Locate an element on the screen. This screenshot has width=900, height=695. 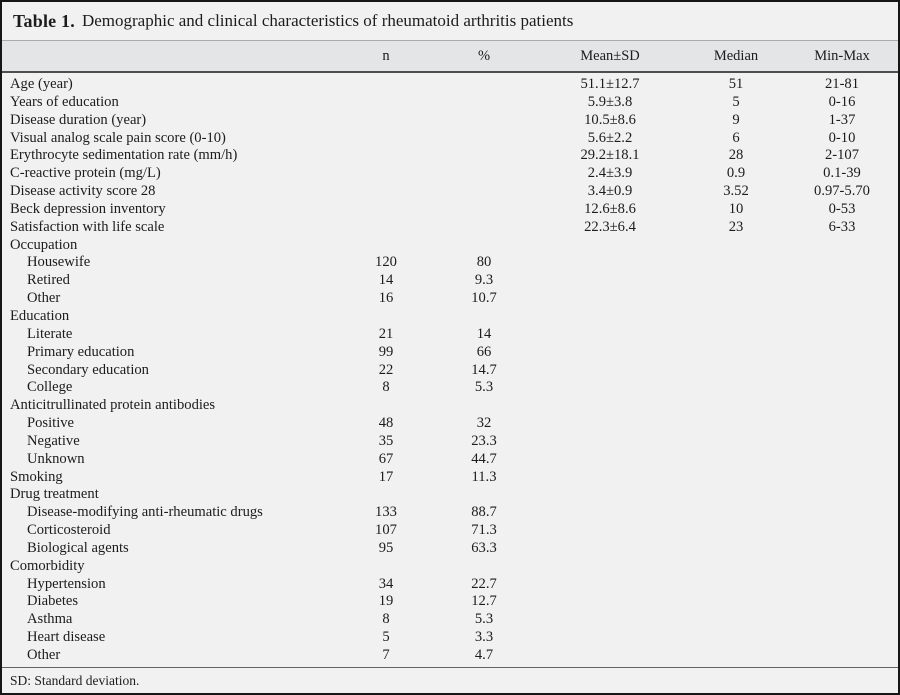
table-row: Drug treatment is located at coordinates (450, 495).